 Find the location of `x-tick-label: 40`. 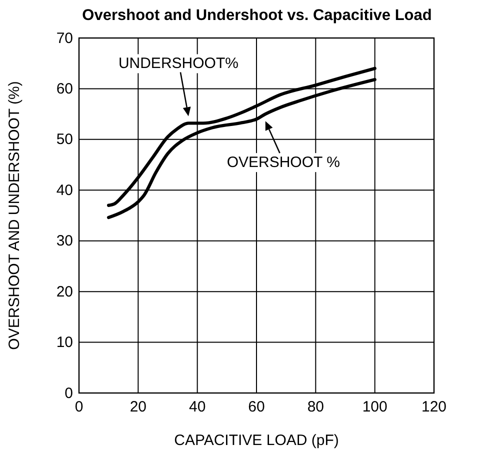

x-tick-label: 40 is located at coordinates (197, 407).